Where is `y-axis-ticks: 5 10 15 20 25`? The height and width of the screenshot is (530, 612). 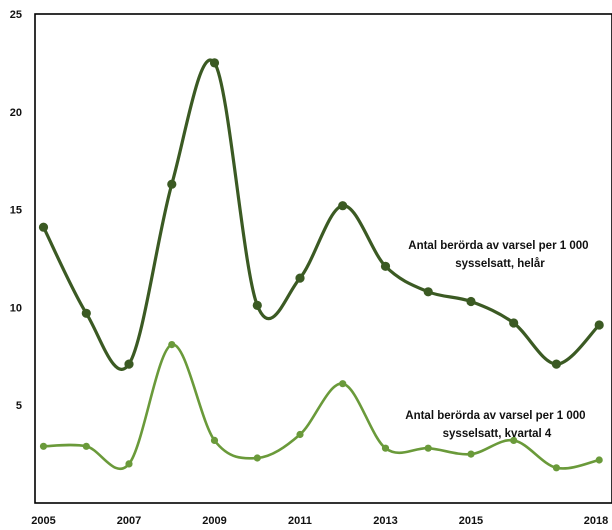 y-axis-ticks: 5 10 15 20 25 is located at coordinates (16, 210).